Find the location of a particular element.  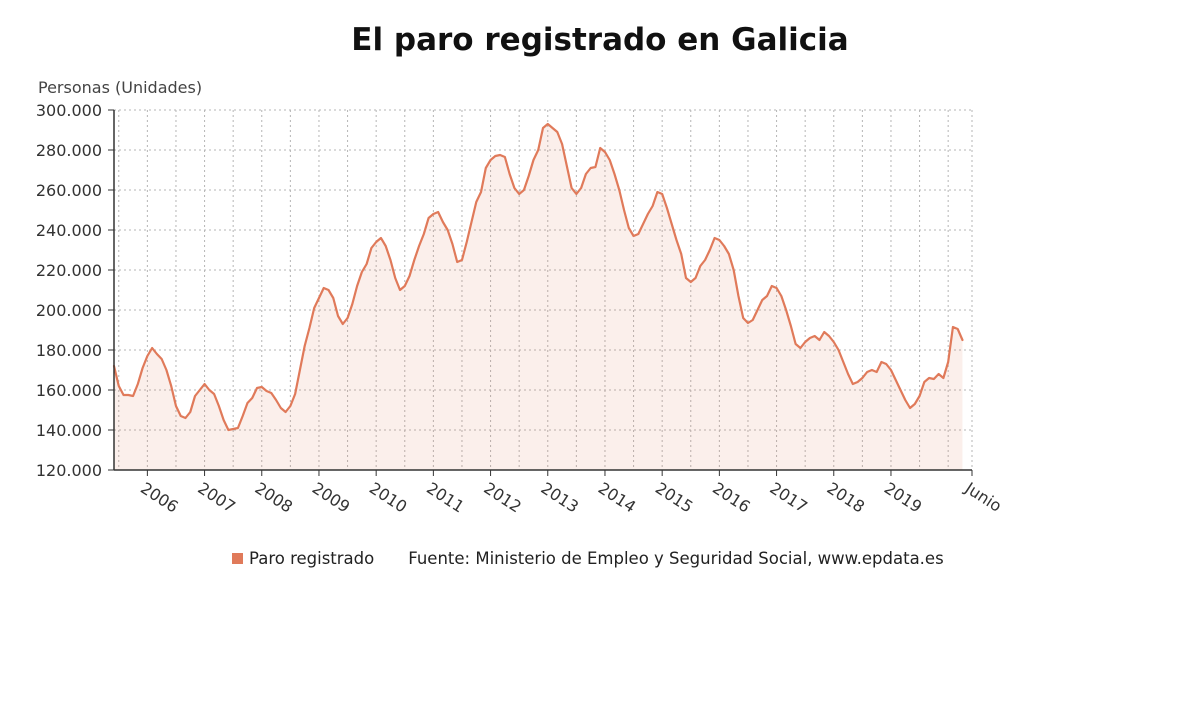

x-tick-label: 2010 is located at coordinates (388, 497).